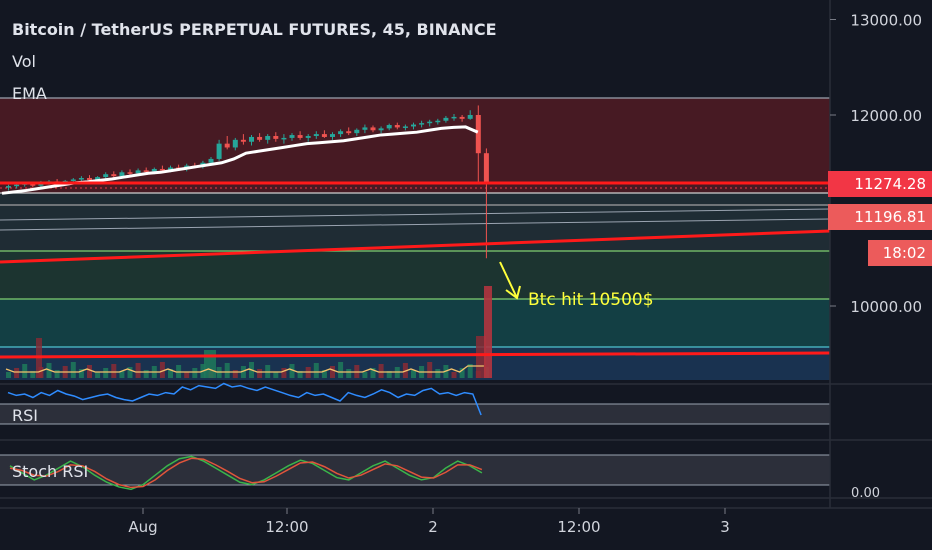  I want to click on stoch-rsi-panel-label: Stoch RSI, so click(50, 471).